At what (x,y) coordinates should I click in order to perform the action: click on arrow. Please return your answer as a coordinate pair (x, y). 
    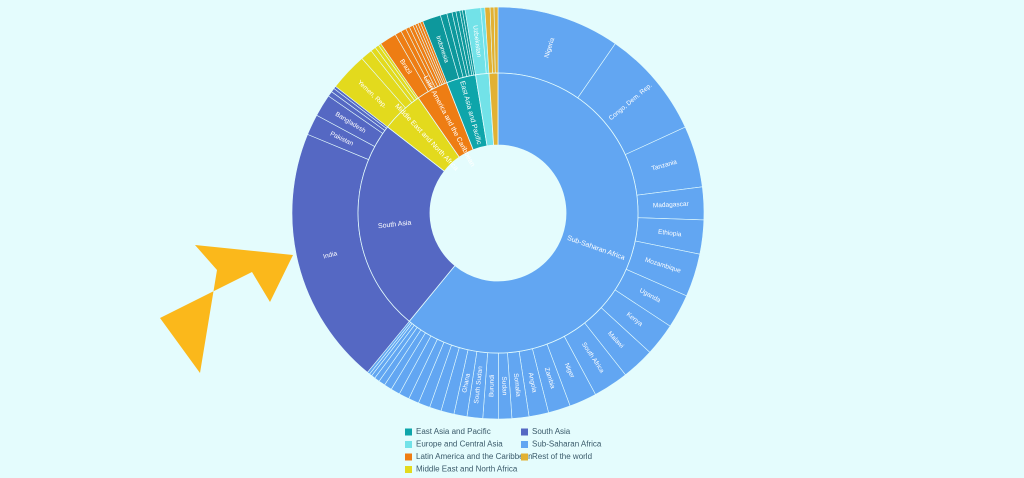
    Looking at the image, I should click on (226, 309).